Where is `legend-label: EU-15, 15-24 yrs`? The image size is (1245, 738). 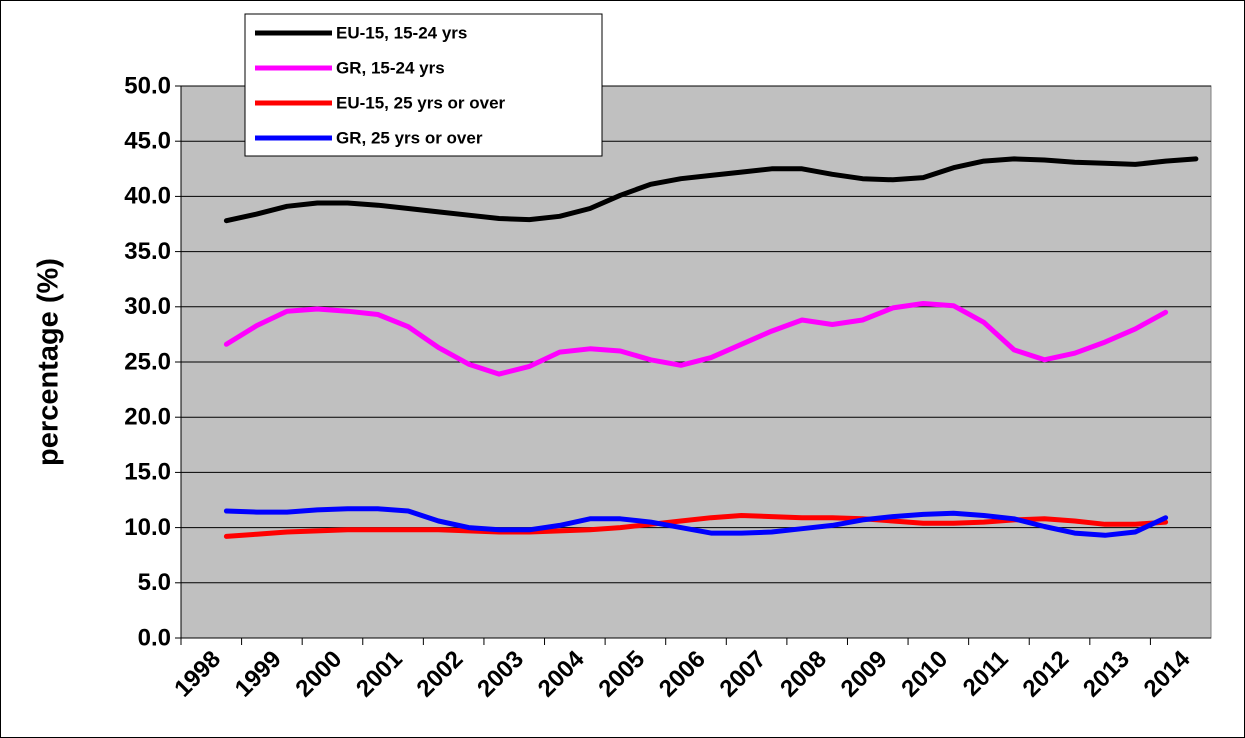 legend-label: EU-15, 15-24 yrs is located at coordinates (401, 32).